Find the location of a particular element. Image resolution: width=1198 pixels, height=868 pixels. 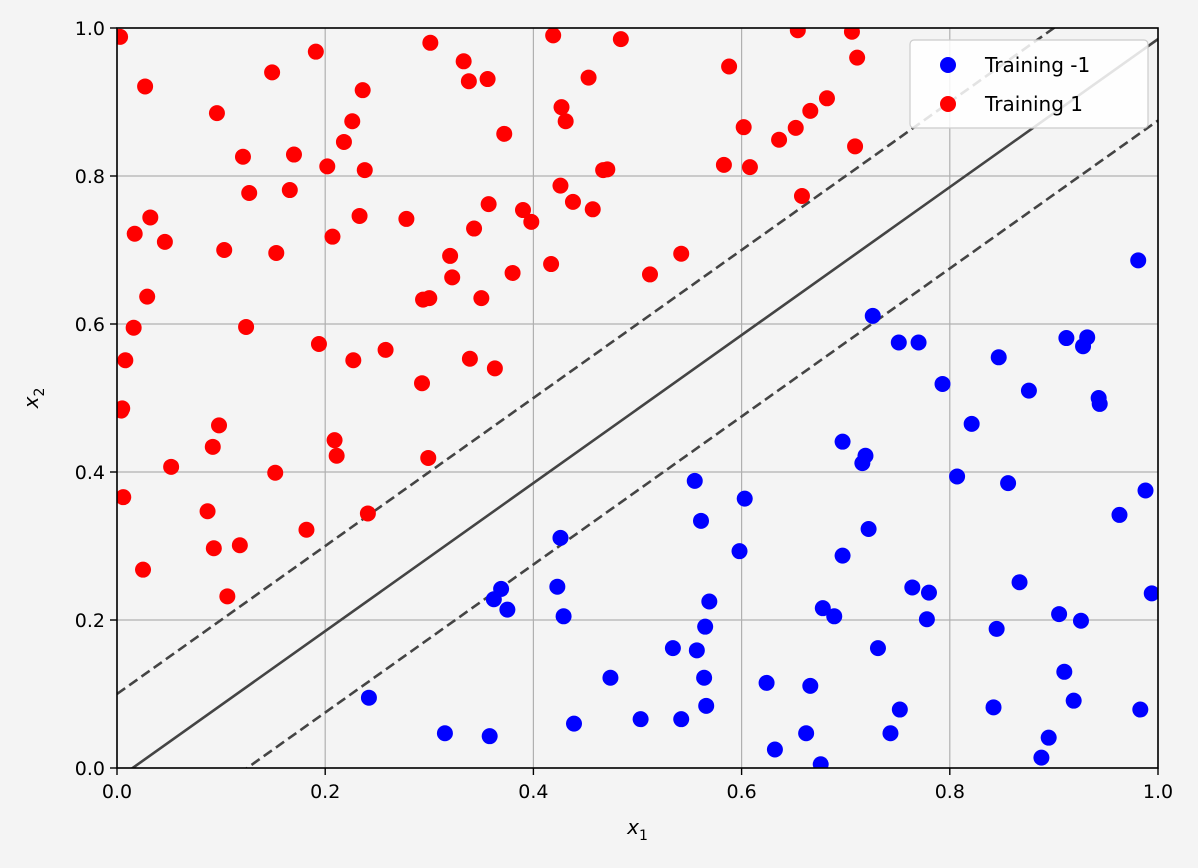

y-axis-label: x2 is located at coordinates (33, 399).